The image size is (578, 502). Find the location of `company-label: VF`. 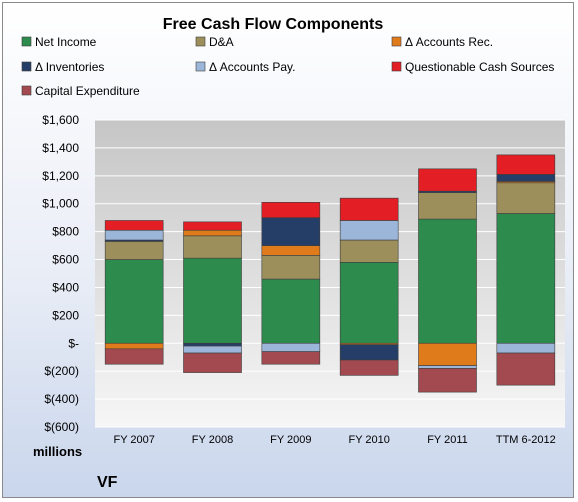

company-label: VF is located at coordinates (107, 482).